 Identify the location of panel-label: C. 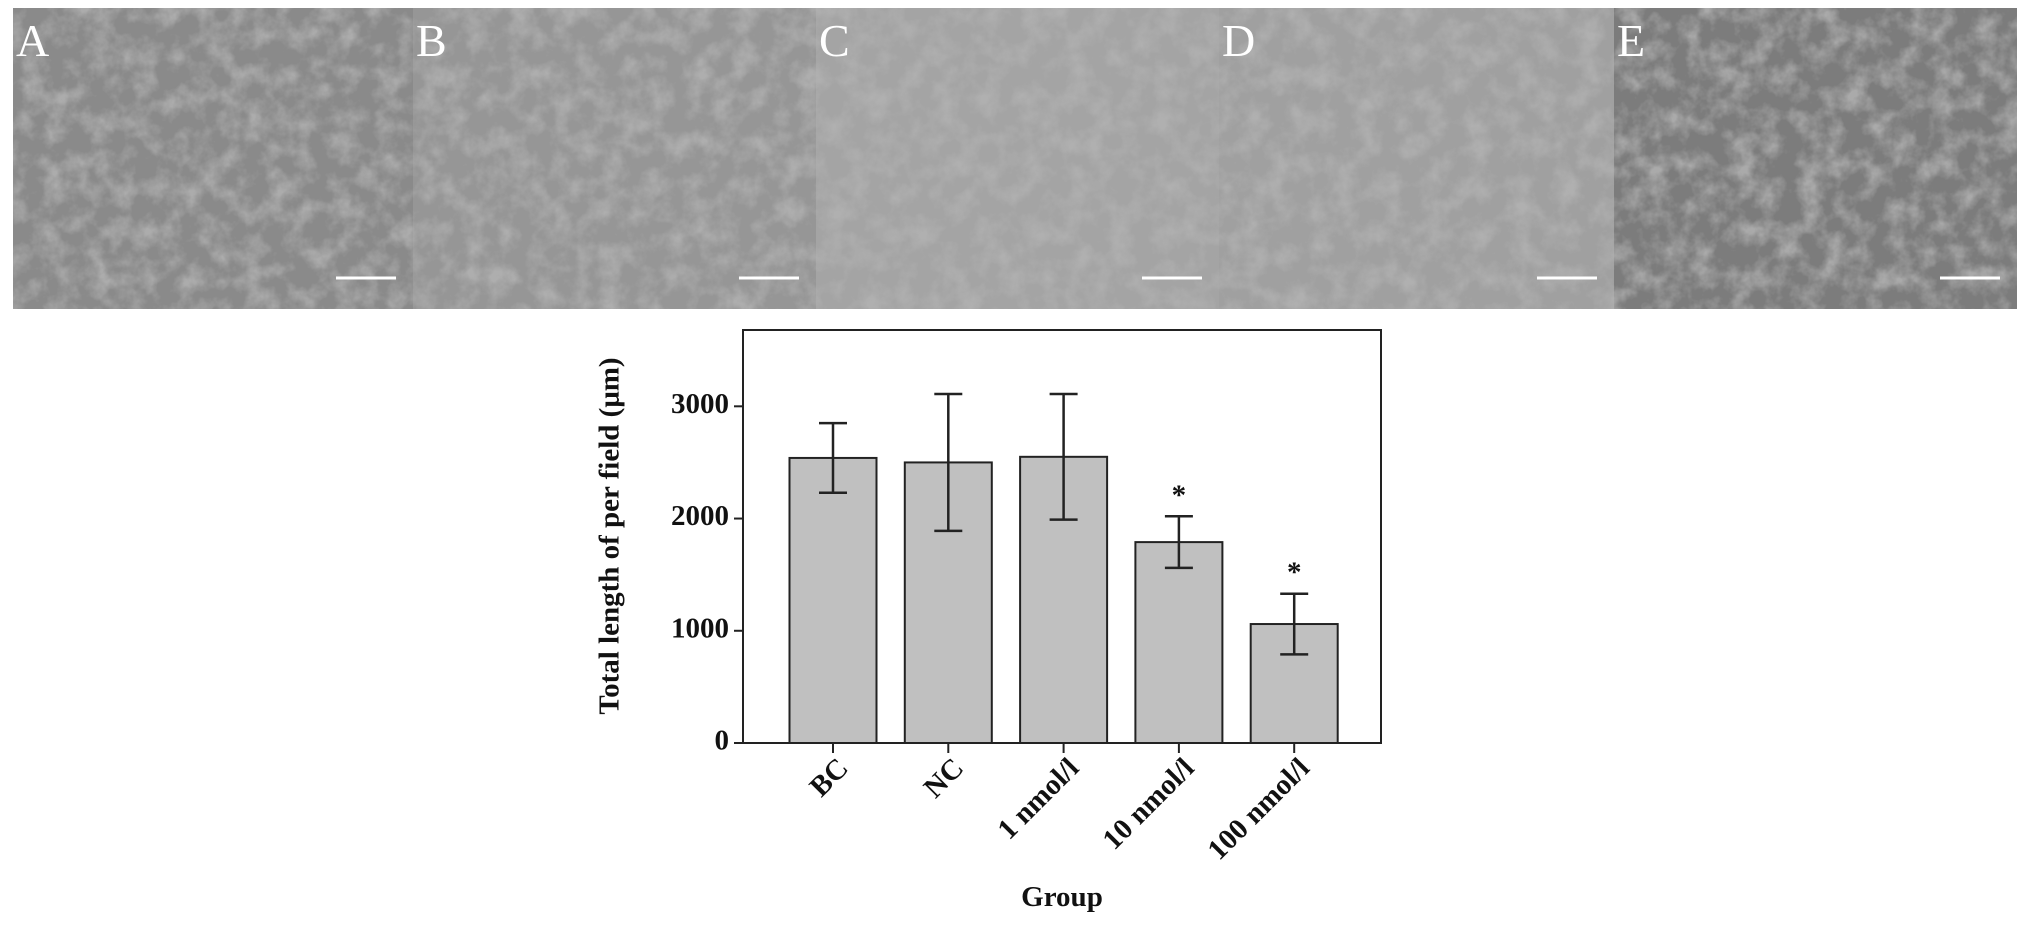
(834, 40).